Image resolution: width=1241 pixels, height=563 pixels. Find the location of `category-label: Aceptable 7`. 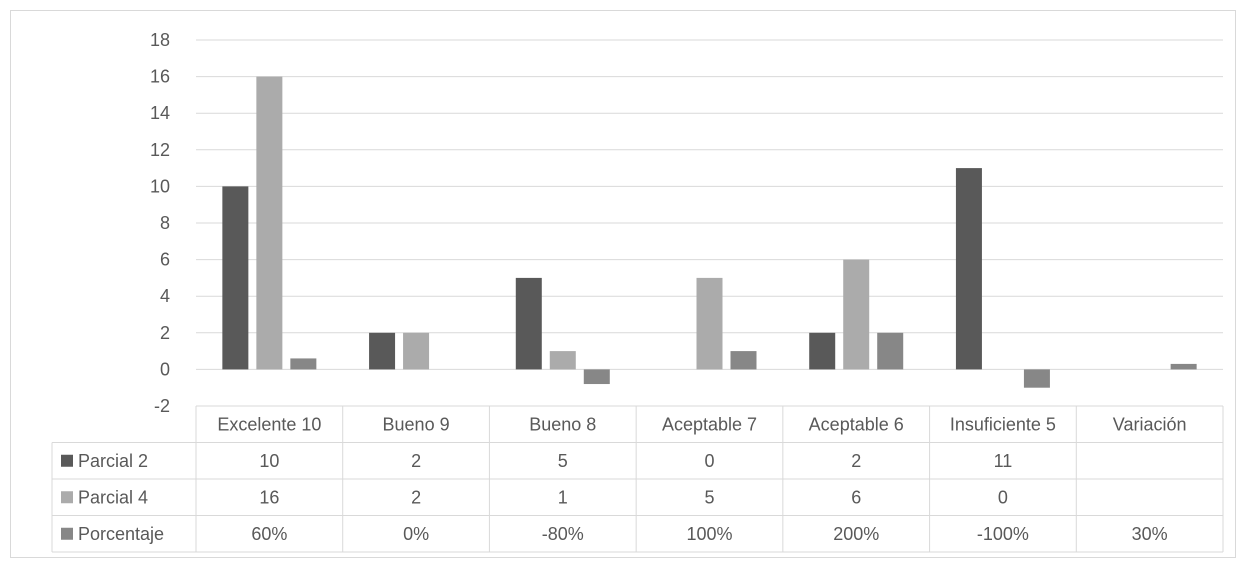

category-label: Aceptable 7 is located at coordinates (709, 424).